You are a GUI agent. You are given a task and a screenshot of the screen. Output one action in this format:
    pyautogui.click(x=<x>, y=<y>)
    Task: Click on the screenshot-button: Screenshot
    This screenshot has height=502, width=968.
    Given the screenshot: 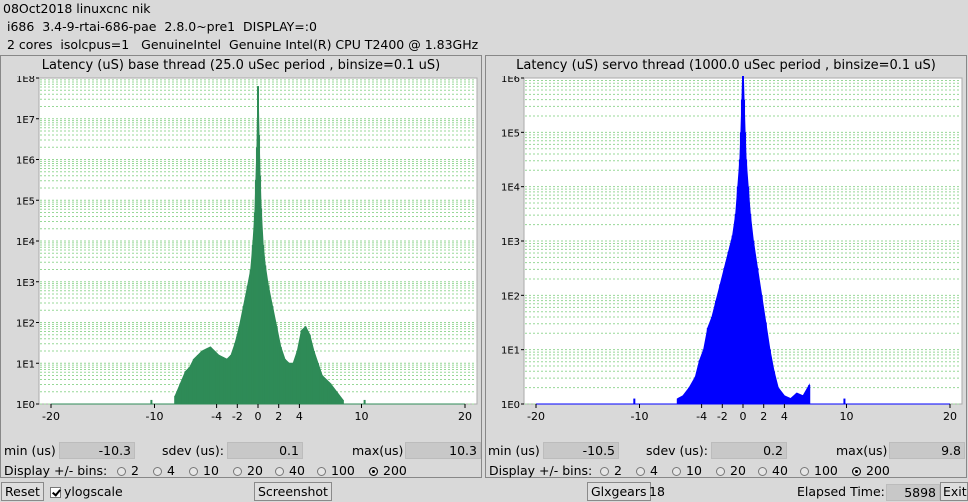 What is the action you would take?
    pyautogui.click(x=293, y=491)
    